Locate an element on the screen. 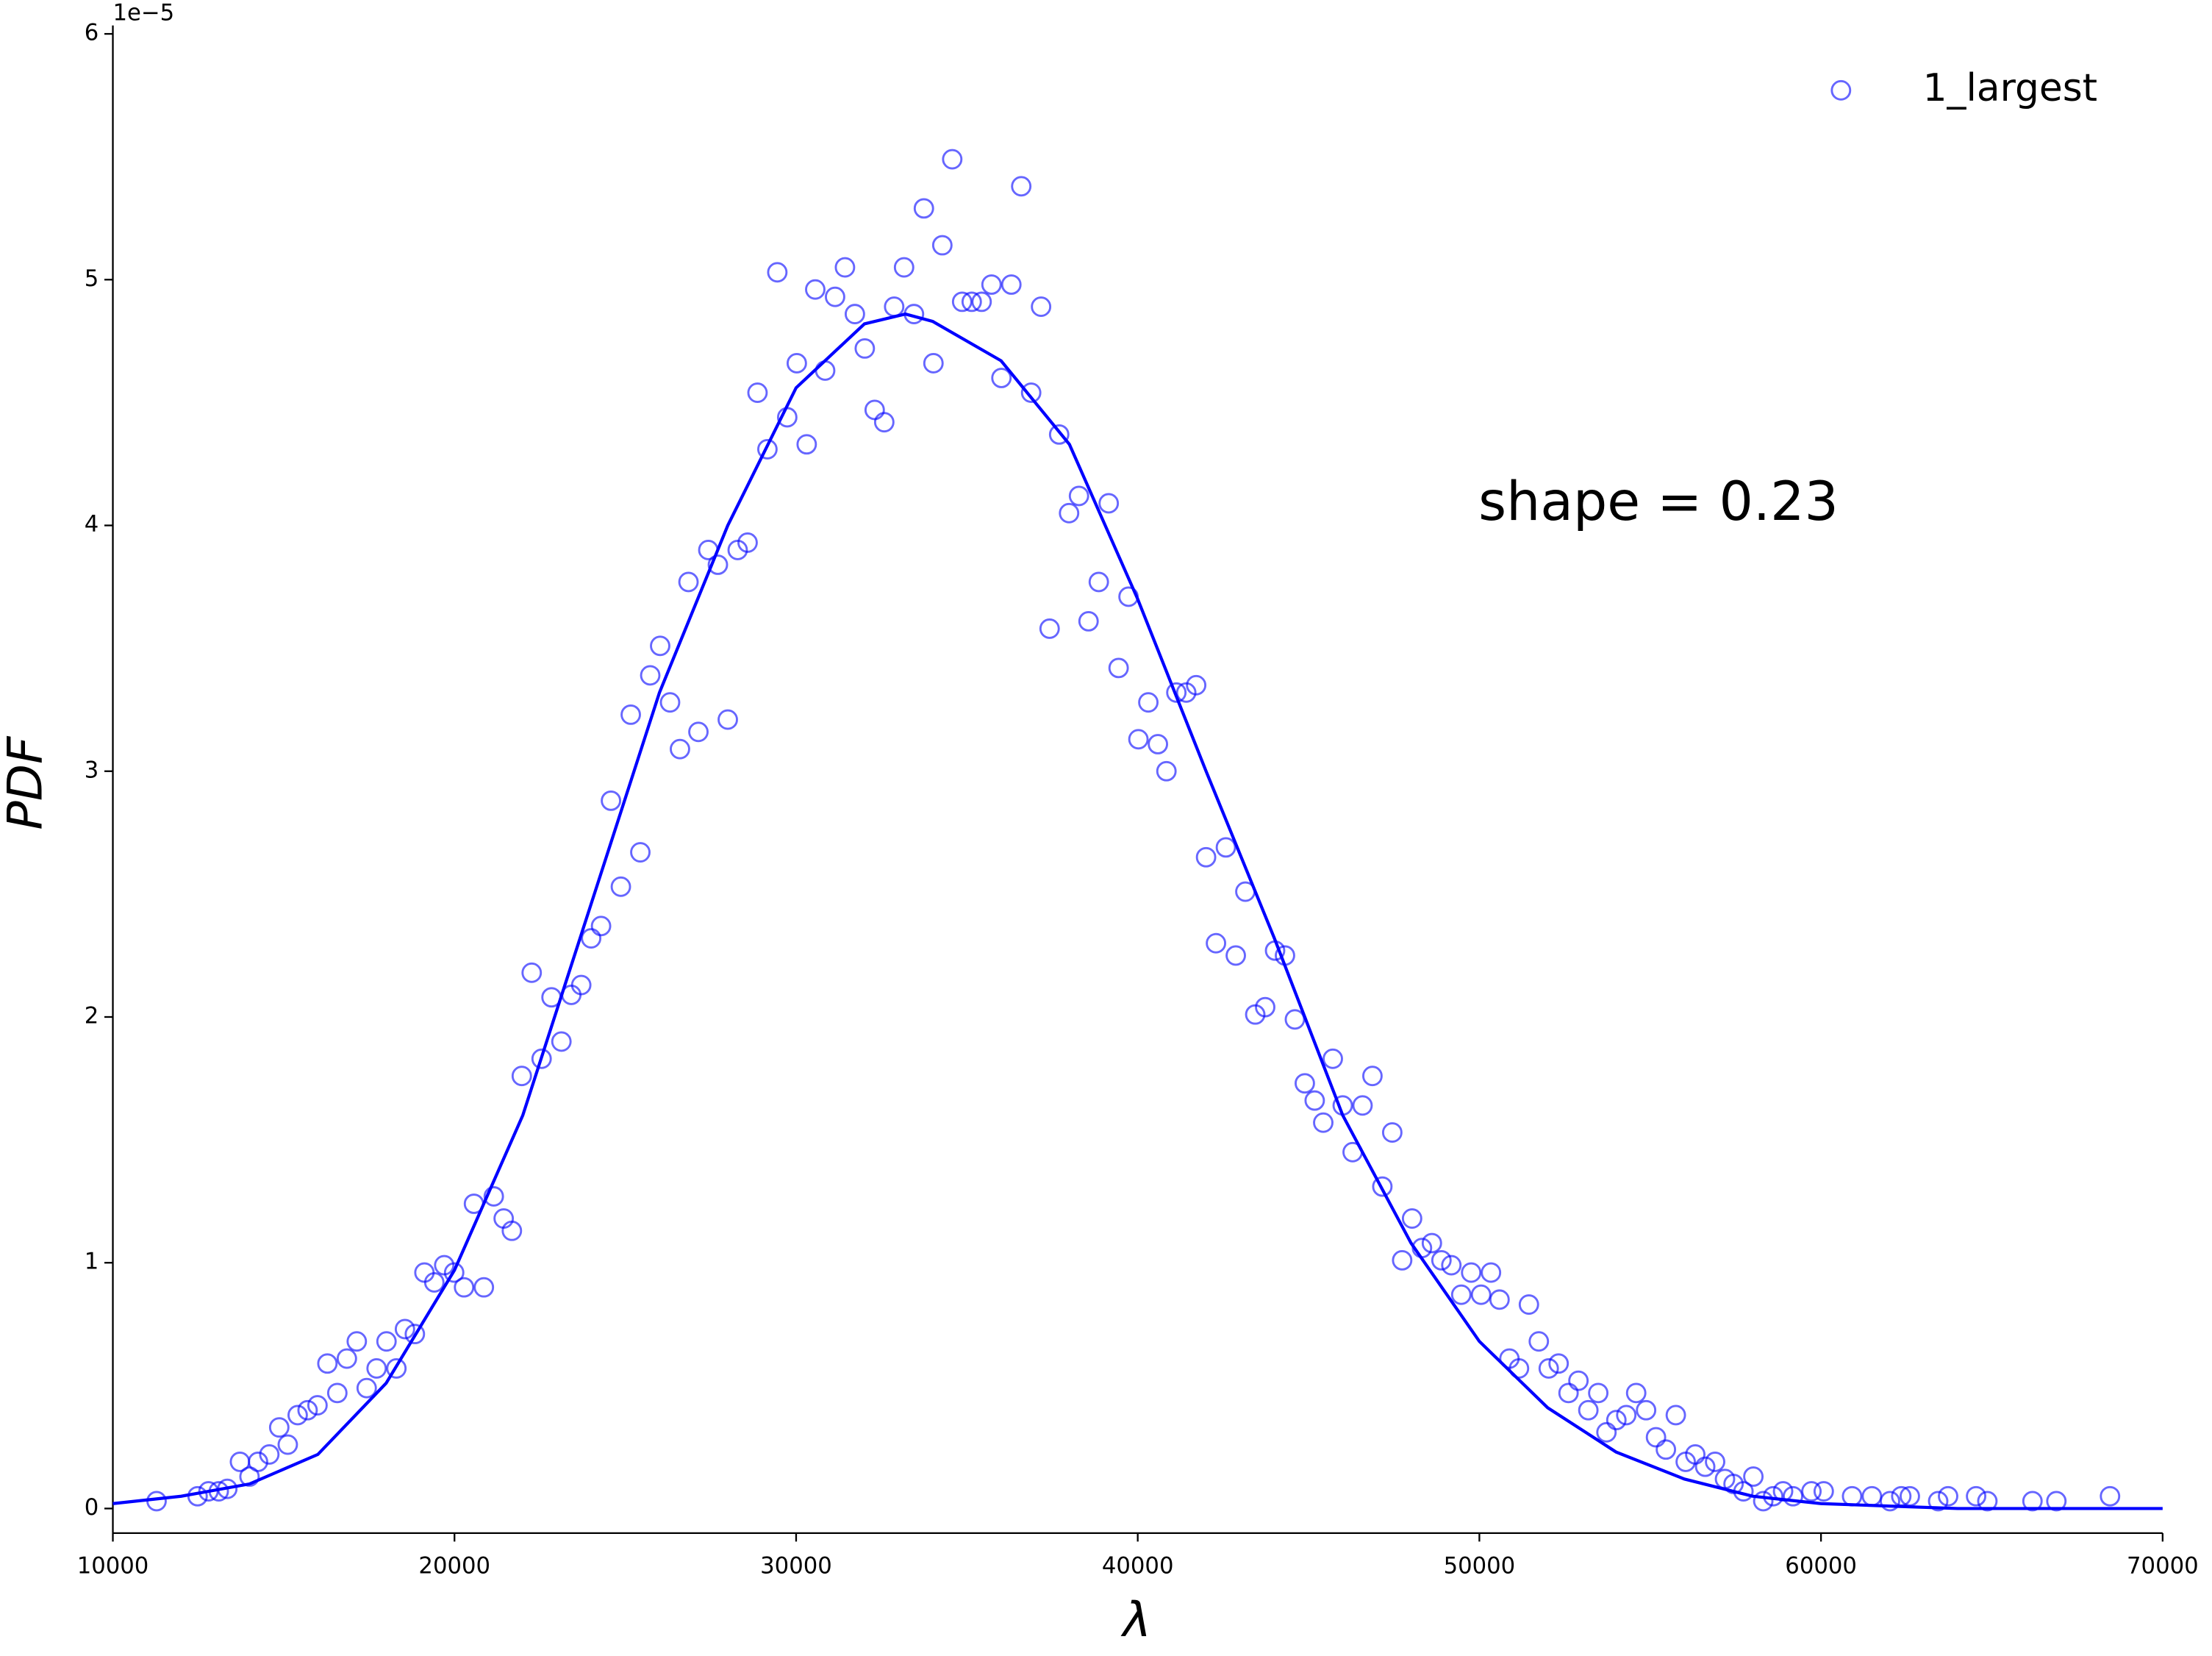 The height and width of the screenshot is (1656, 2212). x-tick-label: 40000 is located at coordinates (1138, 1566).